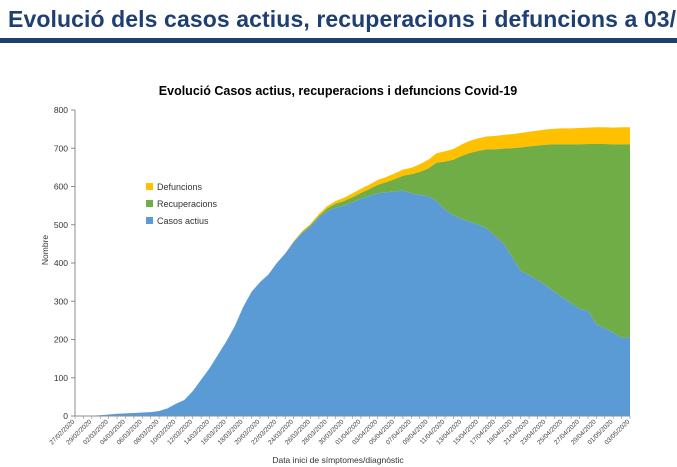 Image resolution: width=677 pixels, height=467 pixels. I want to click on legend-swatch-recuperacions, so click(149, 203).